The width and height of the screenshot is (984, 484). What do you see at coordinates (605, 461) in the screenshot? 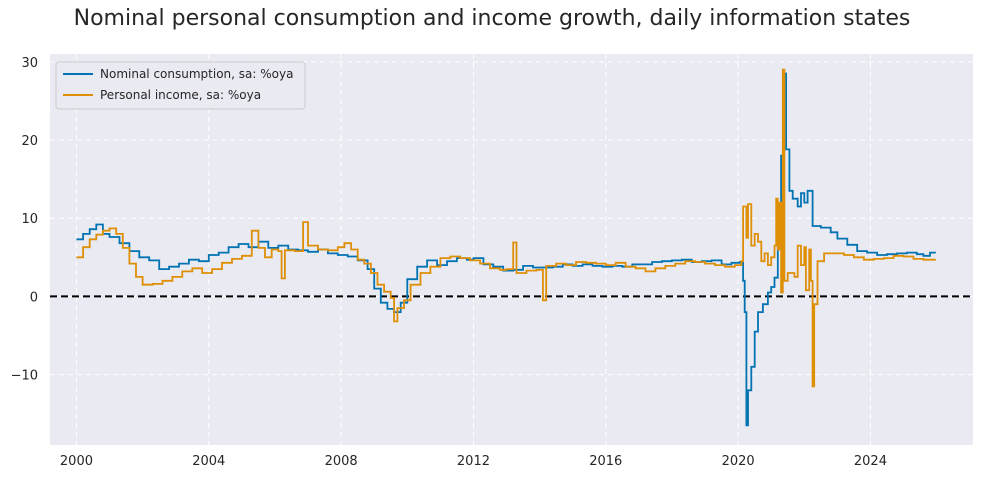
I see `x-tick-label: 2016` at bounding box center [605, 461].